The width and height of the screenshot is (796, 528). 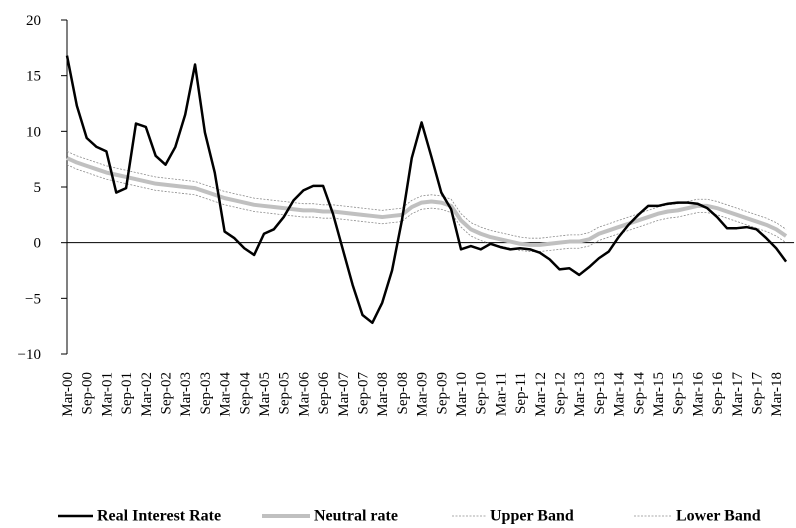 What do you see at coordinates (245, 393) in the screenshot?
I see `x-tick-label: Sep-04` at bounding box center [245, 393].